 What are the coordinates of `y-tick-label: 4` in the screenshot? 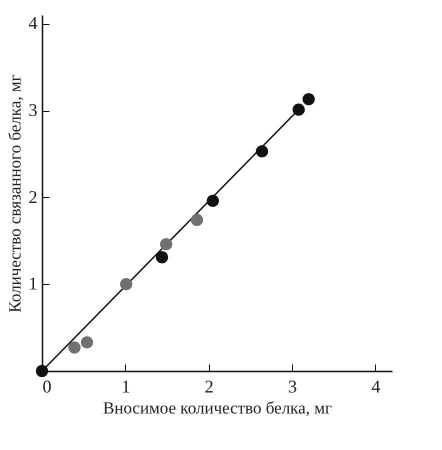 It's located at (33, 23).